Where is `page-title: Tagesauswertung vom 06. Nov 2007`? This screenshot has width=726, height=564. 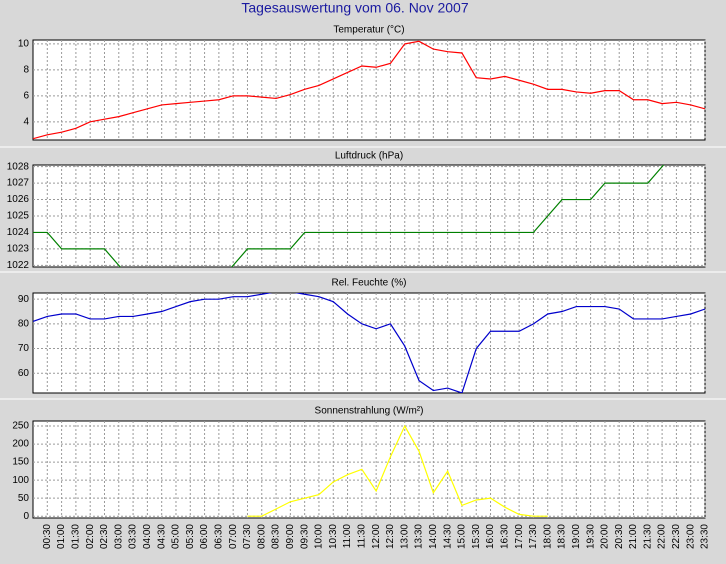
page-title: Tagesauswertung vom 06. Nov 2007 is located at coordinates (354, 8).